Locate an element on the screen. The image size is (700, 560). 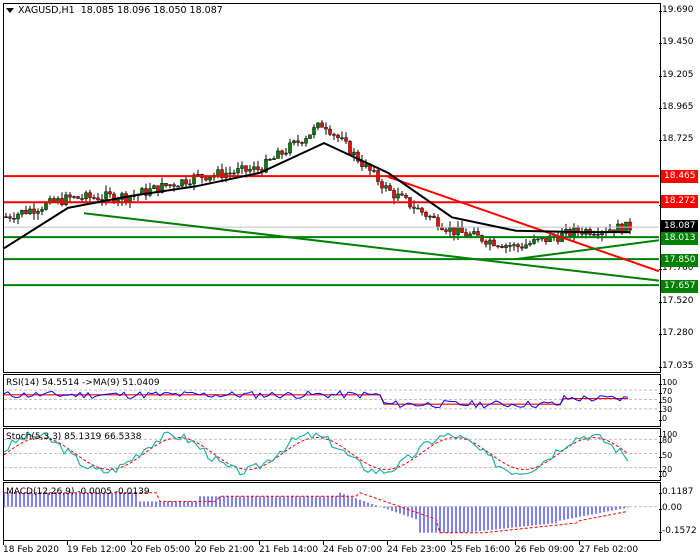
symbol: XAGUSD,H1 is located at coordinates (46, 10).